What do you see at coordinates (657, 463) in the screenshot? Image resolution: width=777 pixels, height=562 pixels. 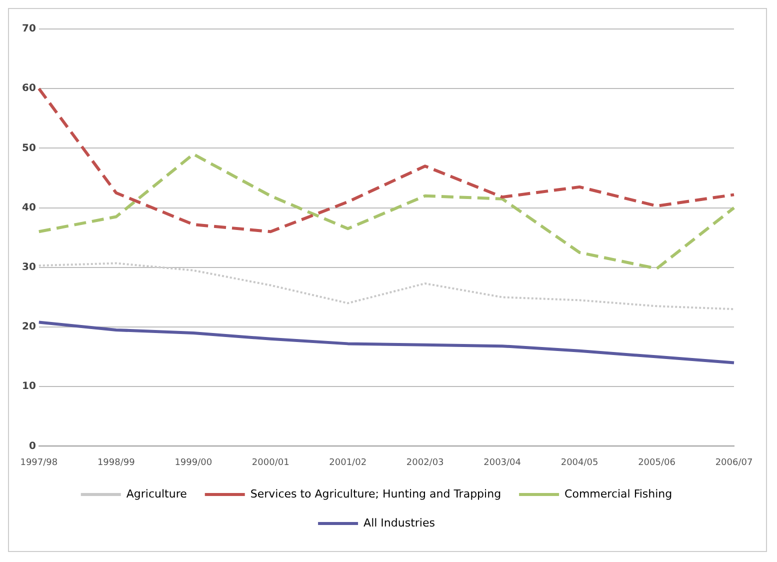 I see `x-tick-label: 2005/06` at bounding box center [657, 463].